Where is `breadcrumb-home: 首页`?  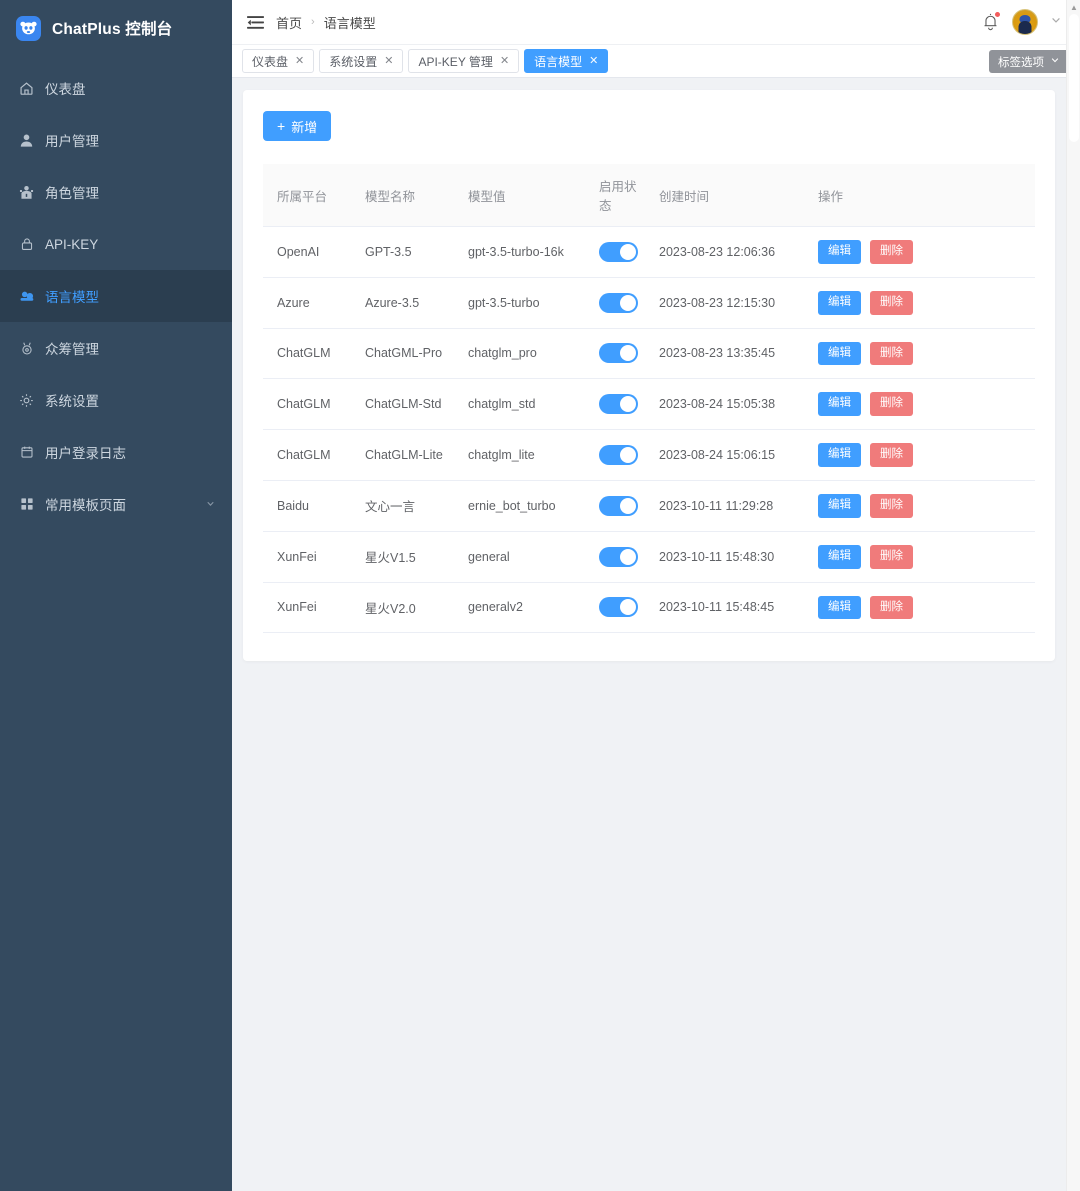 breadcrumb-home: 首页 is located at coordinates (289, 23).